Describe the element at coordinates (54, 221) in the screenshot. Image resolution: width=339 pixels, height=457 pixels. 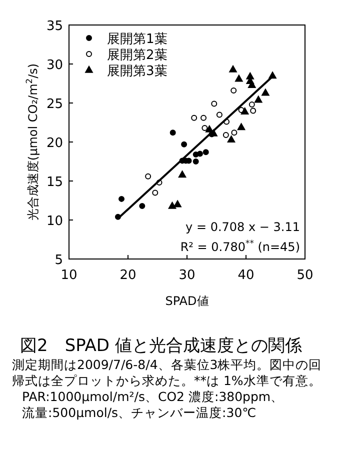
I see `y-tick-label: 10` at that location.